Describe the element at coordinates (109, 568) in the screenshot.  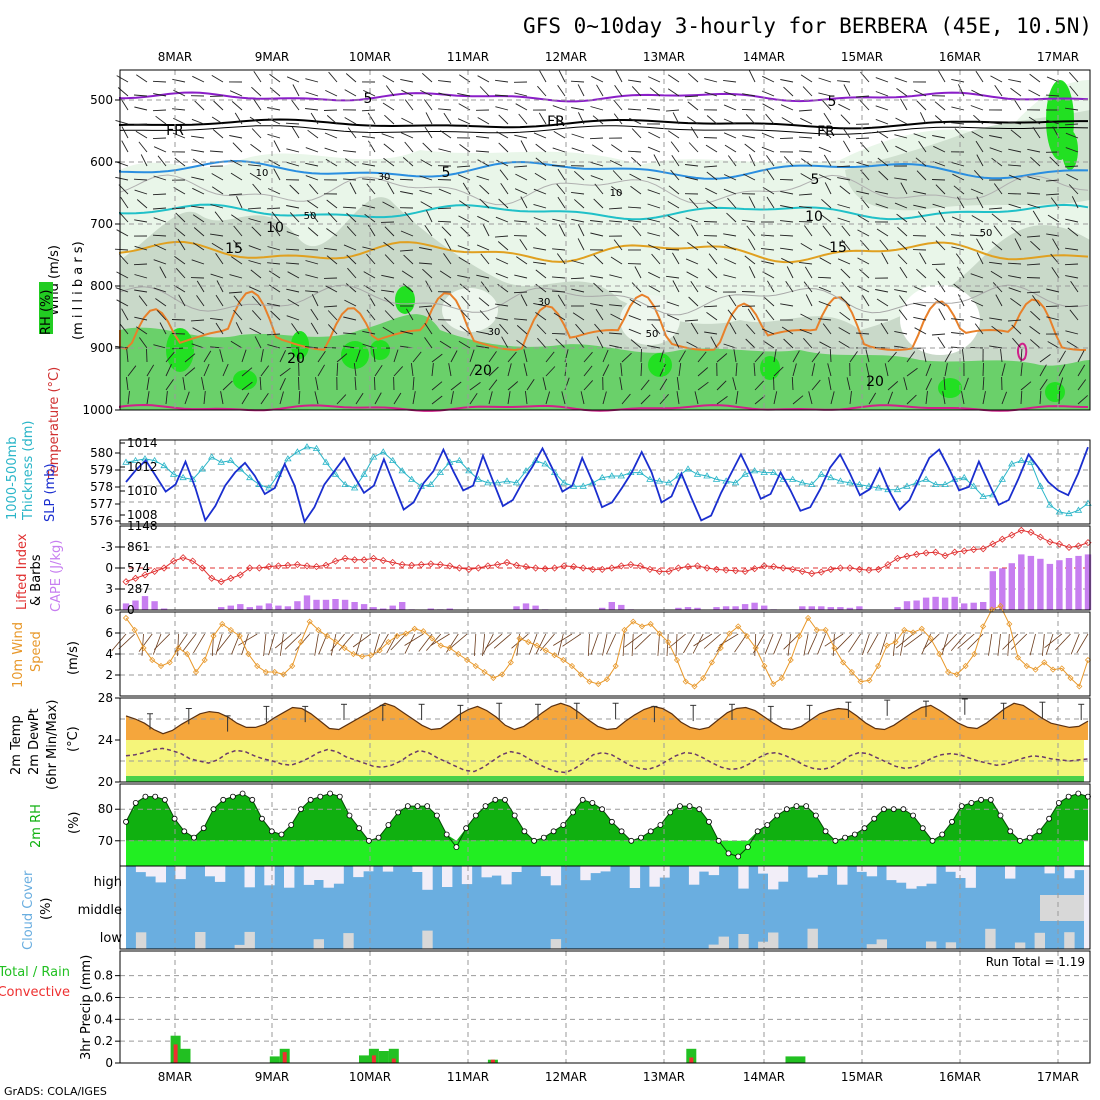
I see `li-tick-label: 0` at that location.